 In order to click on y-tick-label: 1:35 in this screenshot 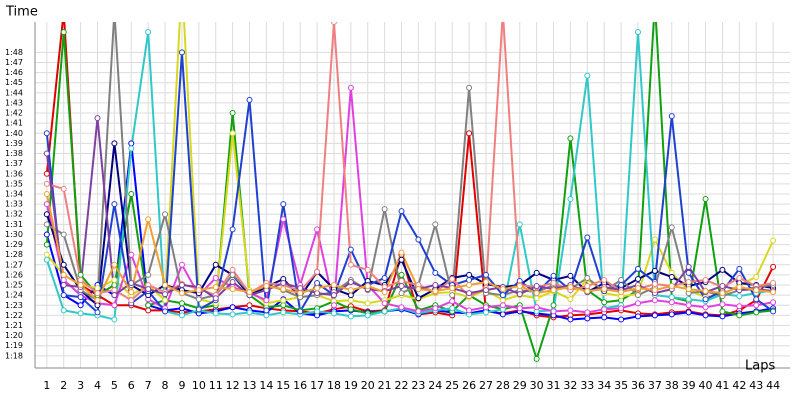, I will do `click(14, 183)`.